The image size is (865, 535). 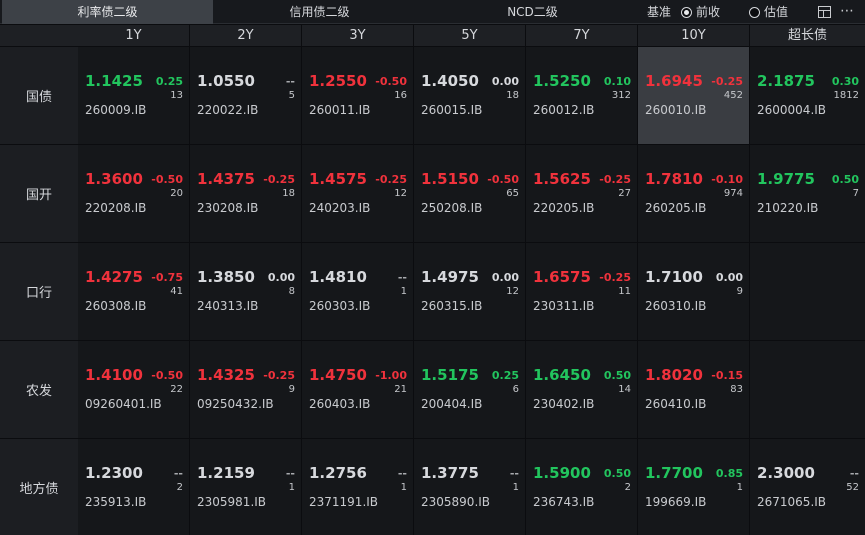 I want to click on quote-price: 1.5150, so click(x=450, y=179).